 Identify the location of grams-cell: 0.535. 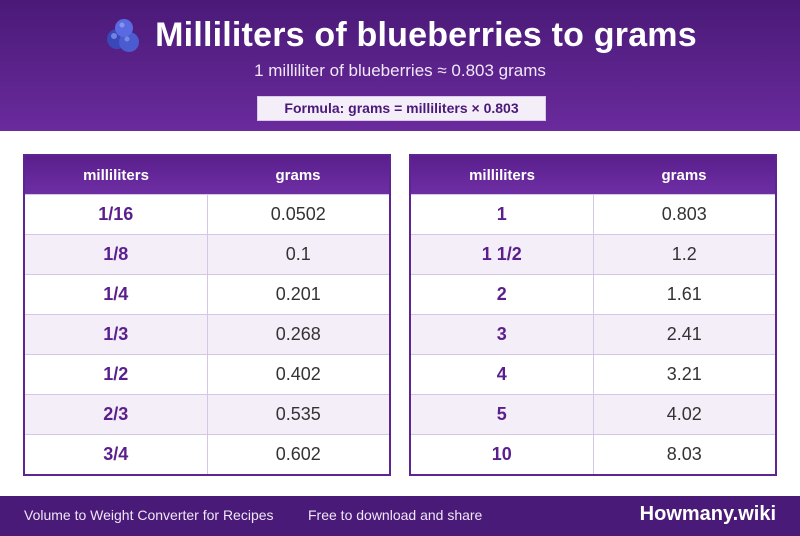
(298, 414).